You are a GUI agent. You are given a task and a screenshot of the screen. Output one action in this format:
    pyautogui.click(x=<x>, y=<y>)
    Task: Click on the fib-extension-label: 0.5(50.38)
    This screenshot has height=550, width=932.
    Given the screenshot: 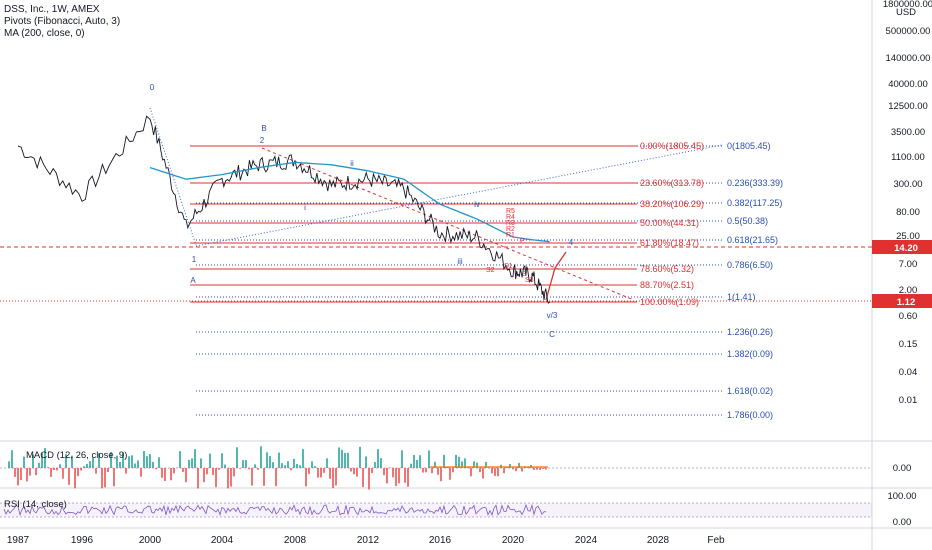 What is the action you would take?
    pyautogui.click(x=747, y=221)
    